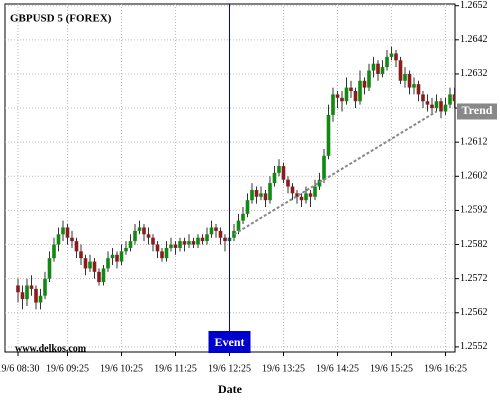 The image size is (500, 400). What do you see at coordinates (51, 348) in the screenshot?
I see `watermark: www.delkos.com` at bounding box center [51, 348].